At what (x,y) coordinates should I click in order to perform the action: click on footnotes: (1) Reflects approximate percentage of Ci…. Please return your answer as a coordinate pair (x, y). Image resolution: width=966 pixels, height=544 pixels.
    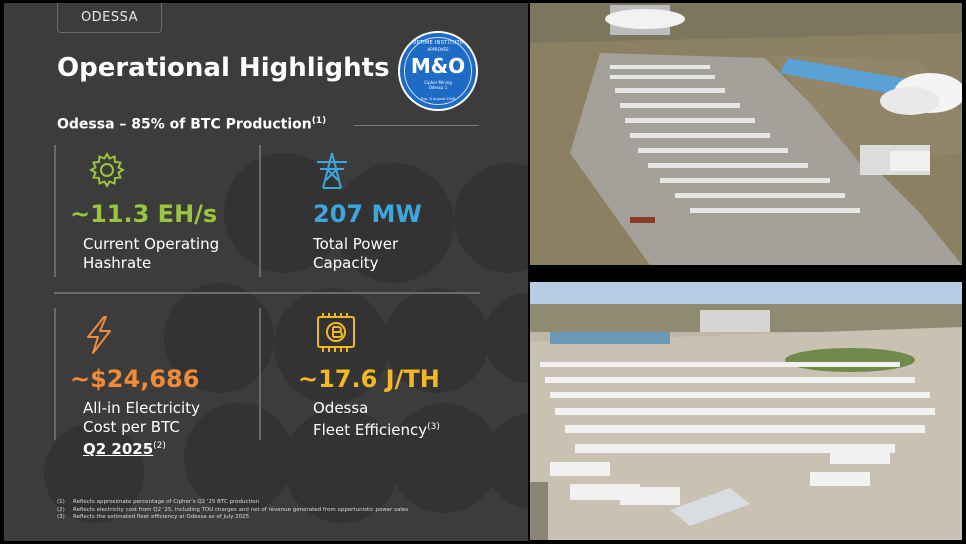
    Looking at the image, I should click on (232, 510).